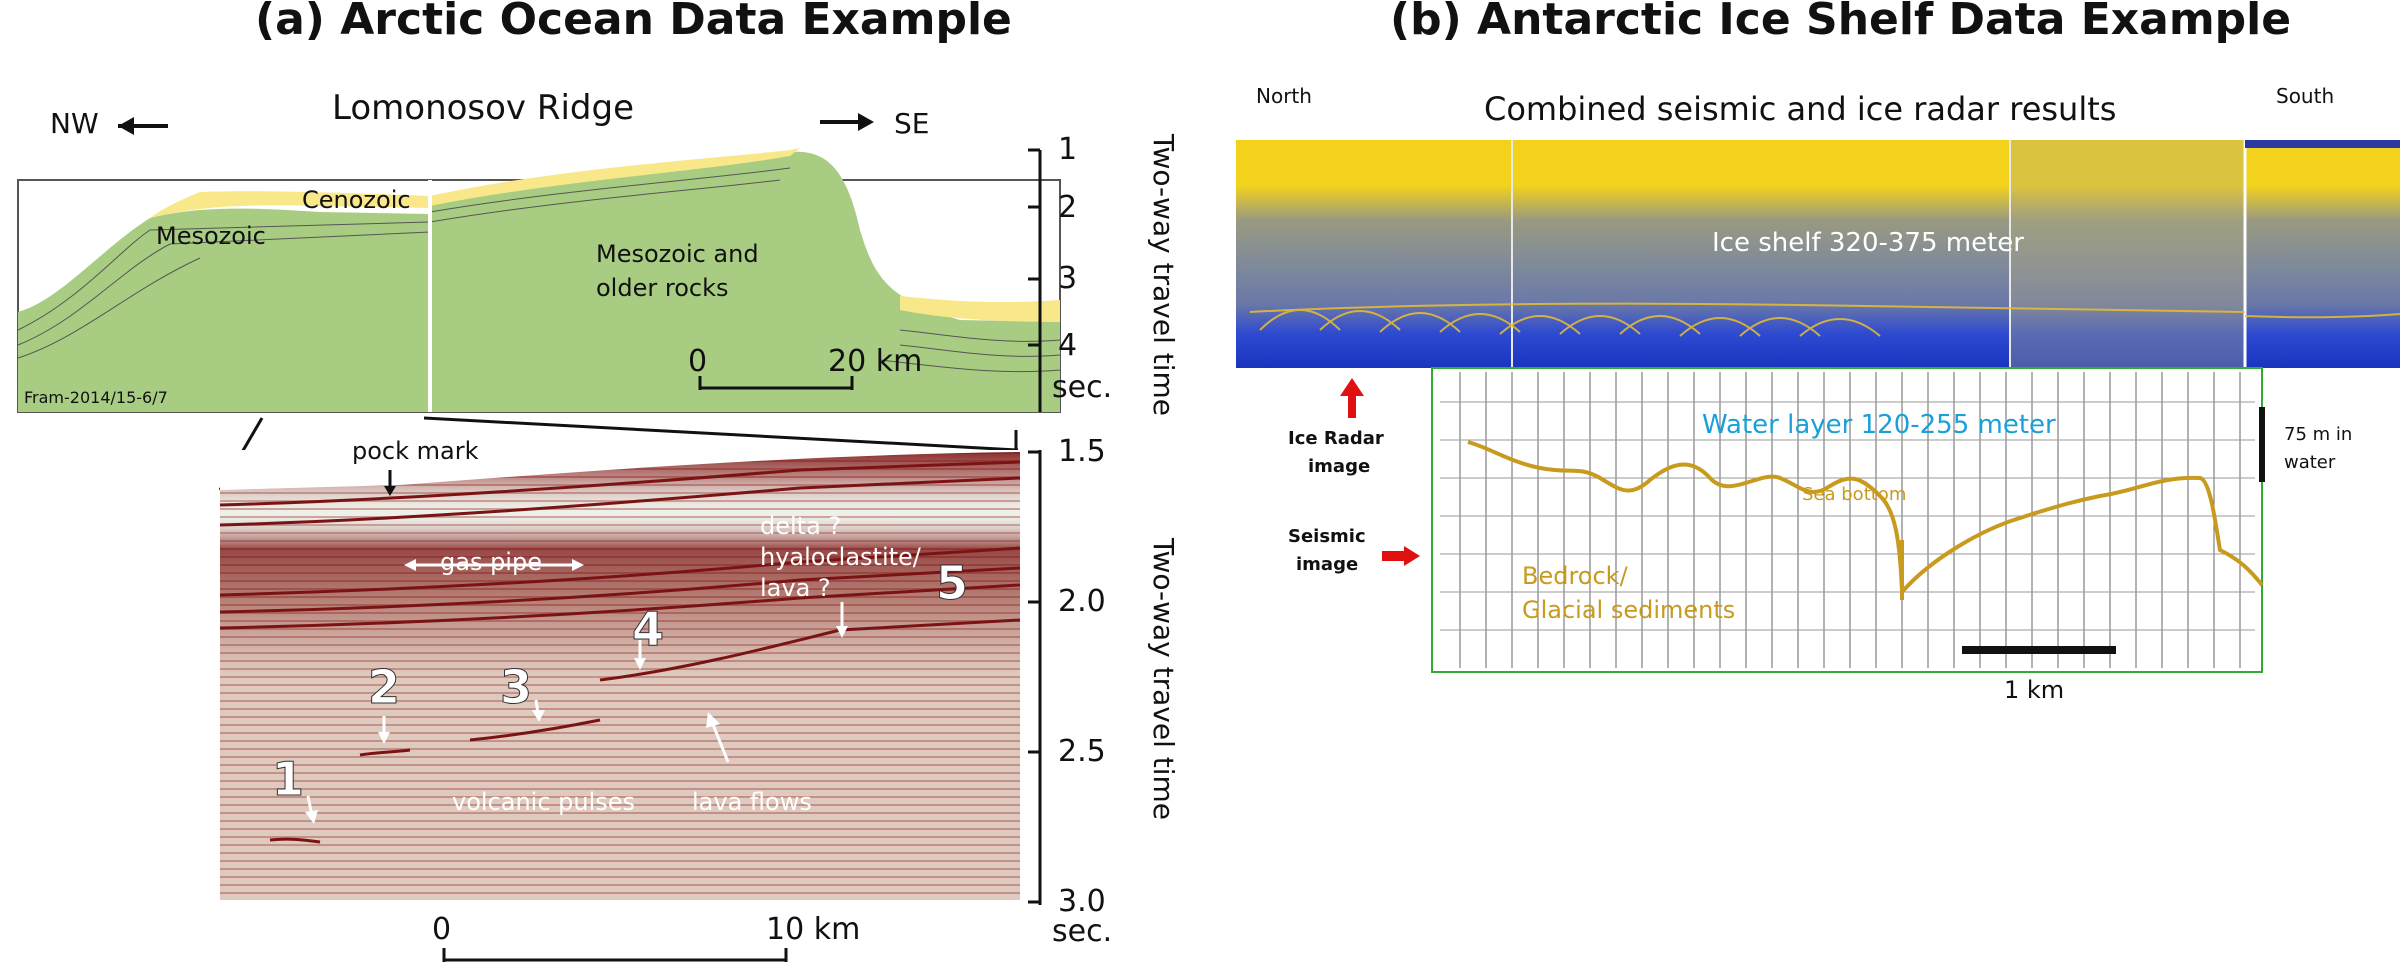 This screenshot has width=2400, height=976. What do you see at coordinates (290, 204) in the screenshot?
I see `cenozoic-layer-left` at bounding box center [290, 204].